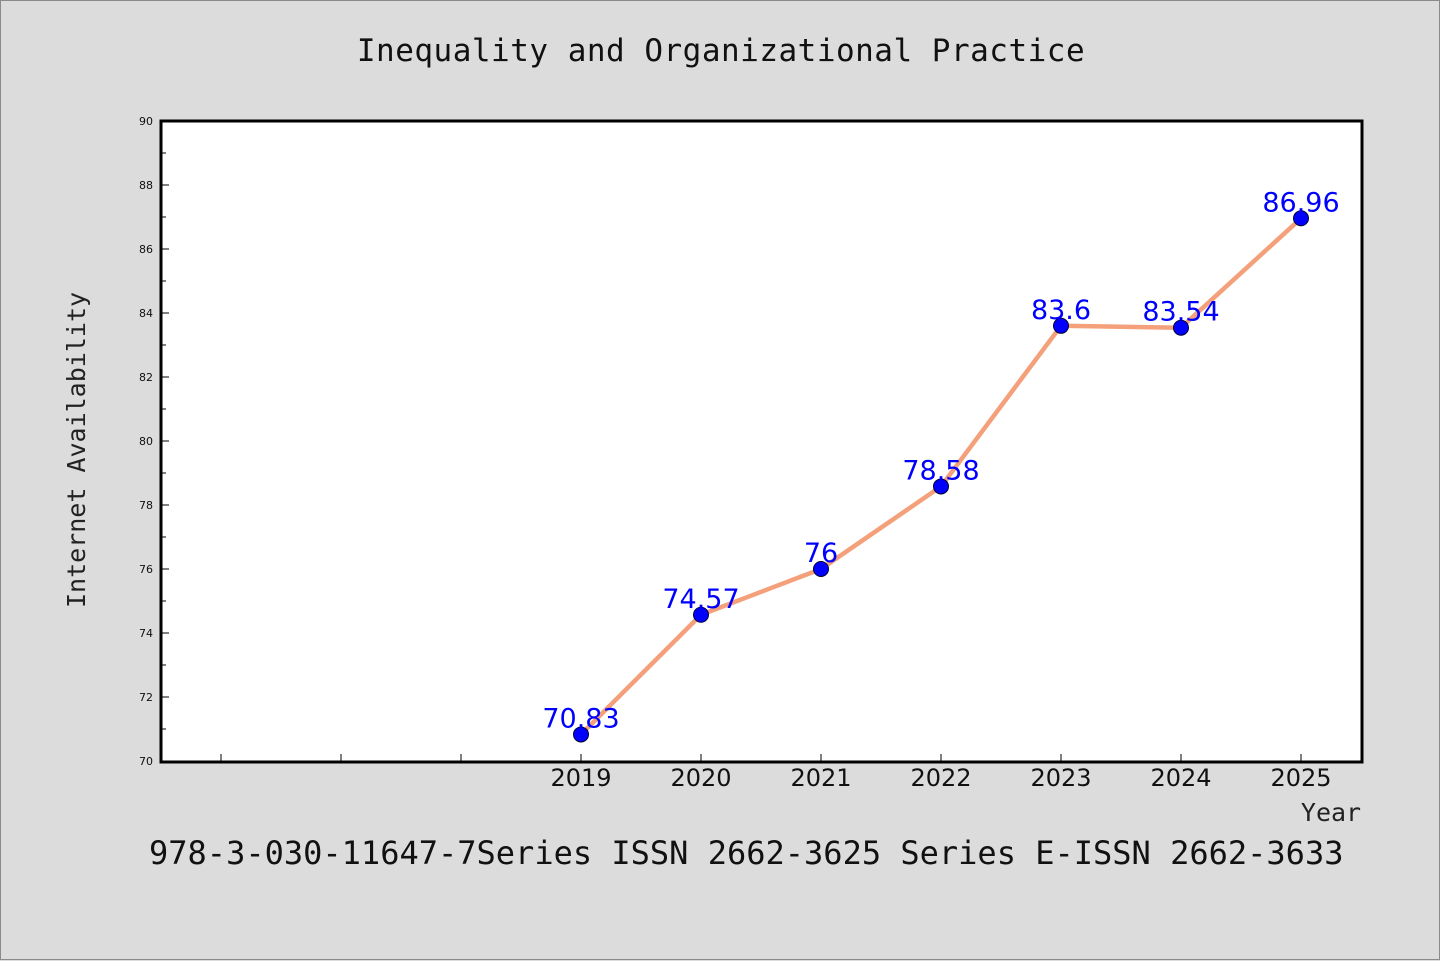 The image size is (1440, 961). Describe the element at coordinates (721, 51) in the screenshot. I see `chart-title: Inequality and Organizational Practice` at that location.